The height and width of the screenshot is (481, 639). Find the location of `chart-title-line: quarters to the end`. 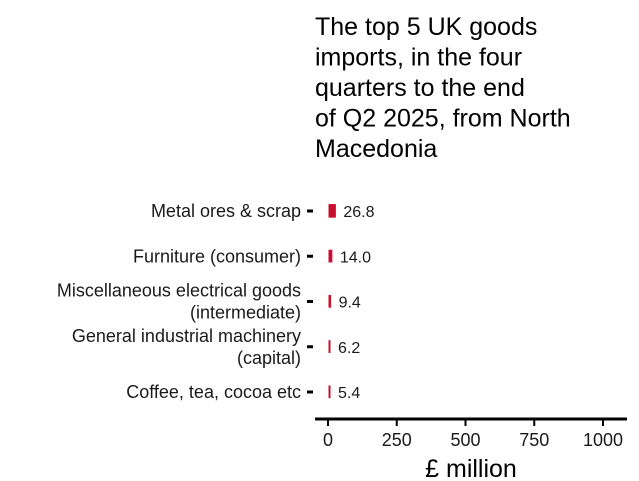

chart-title-line: quarters to the end is located at coordinates (420, 88).